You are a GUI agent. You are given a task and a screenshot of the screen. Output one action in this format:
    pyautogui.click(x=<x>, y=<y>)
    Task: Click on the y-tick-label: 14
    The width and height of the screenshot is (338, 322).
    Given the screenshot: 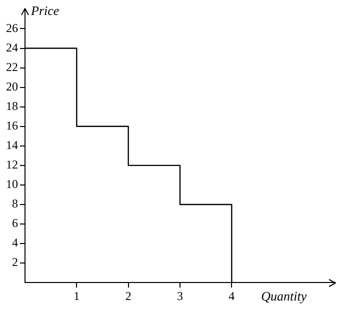 What is the action you would take?
    pyautogui.click(x=12, y=145)
    